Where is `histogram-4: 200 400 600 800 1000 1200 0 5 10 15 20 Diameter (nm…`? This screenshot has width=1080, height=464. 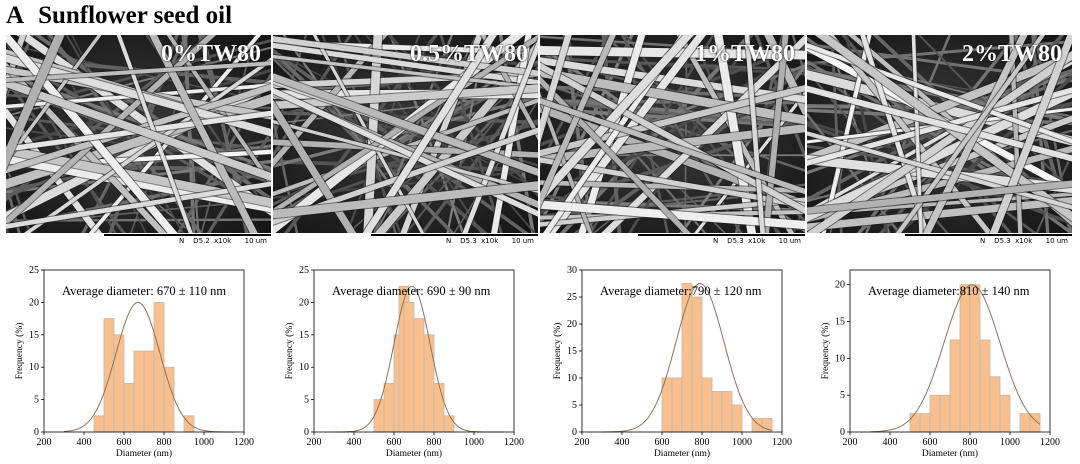
histogram-4: 200 400 600 800 1000 1200 0 5 10 15 20 Diameter (nm… is located at coordinates (939, 362).